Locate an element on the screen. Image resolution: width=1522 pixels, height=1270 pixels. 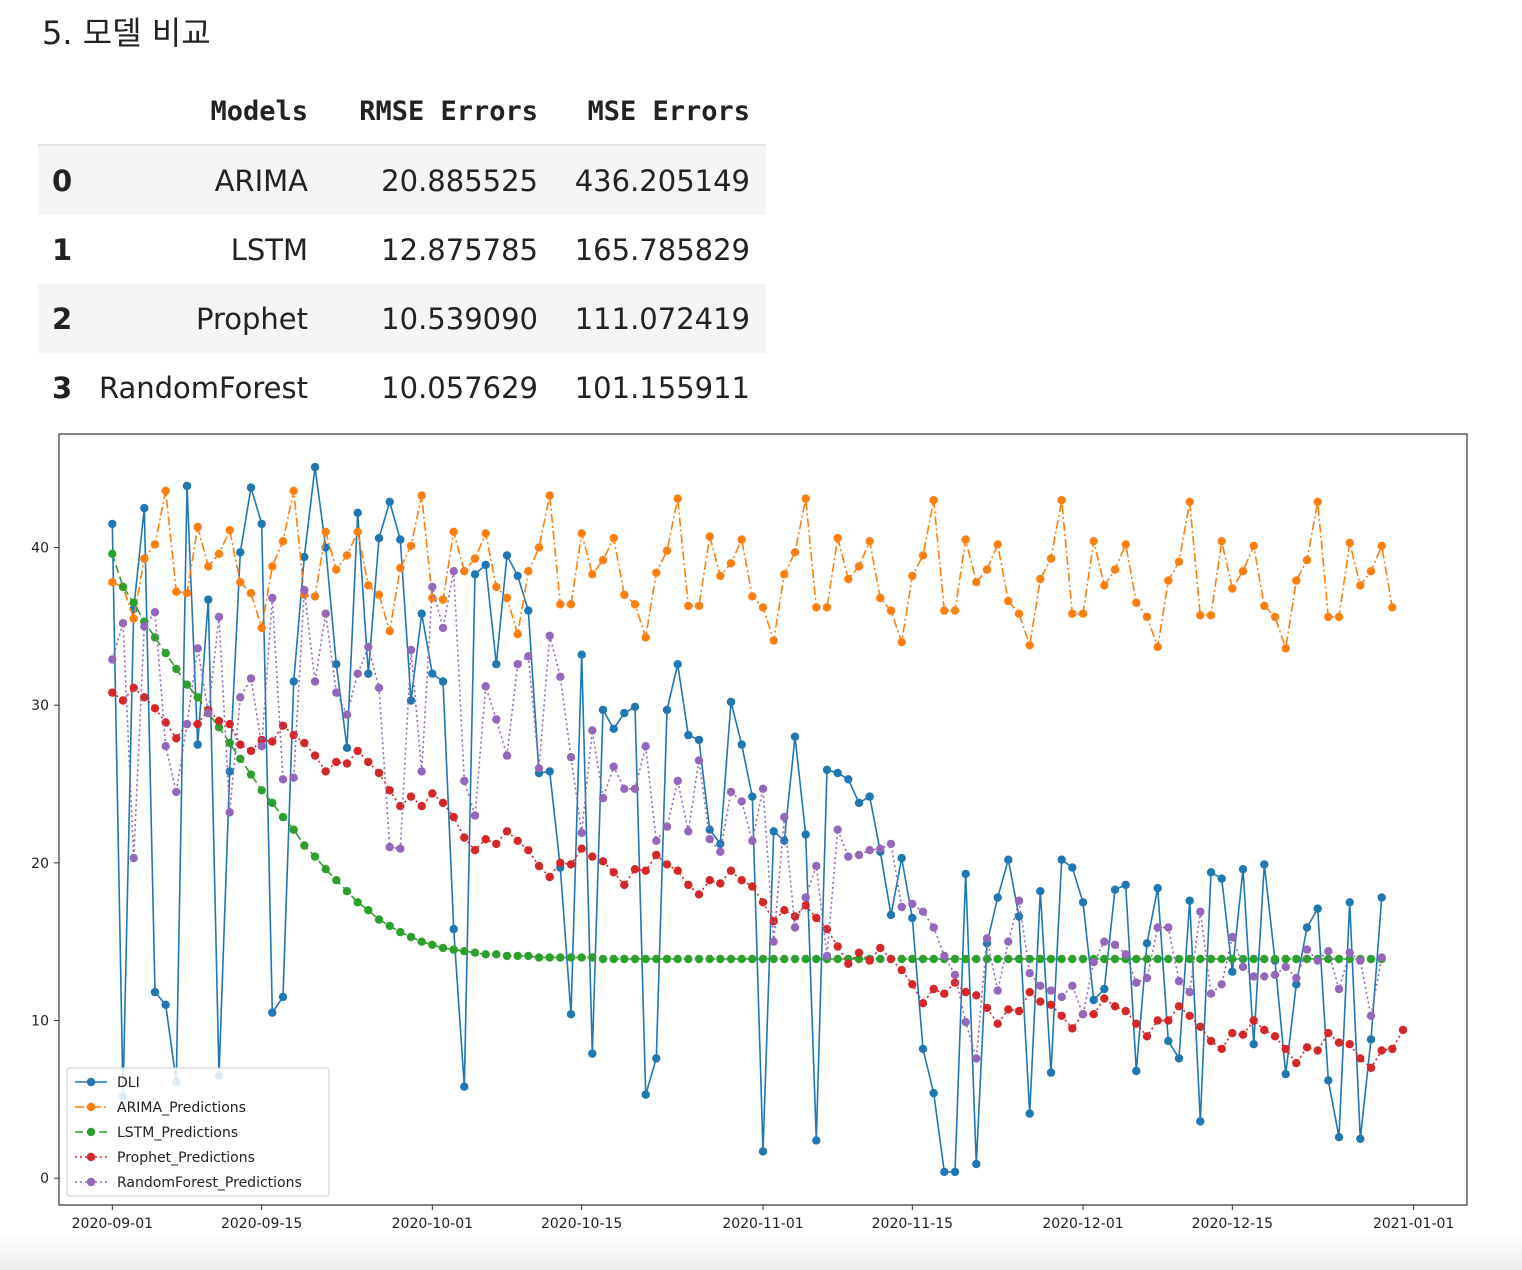
legend-label: LSTM_Predictions is located at coordinates (177, 1133).